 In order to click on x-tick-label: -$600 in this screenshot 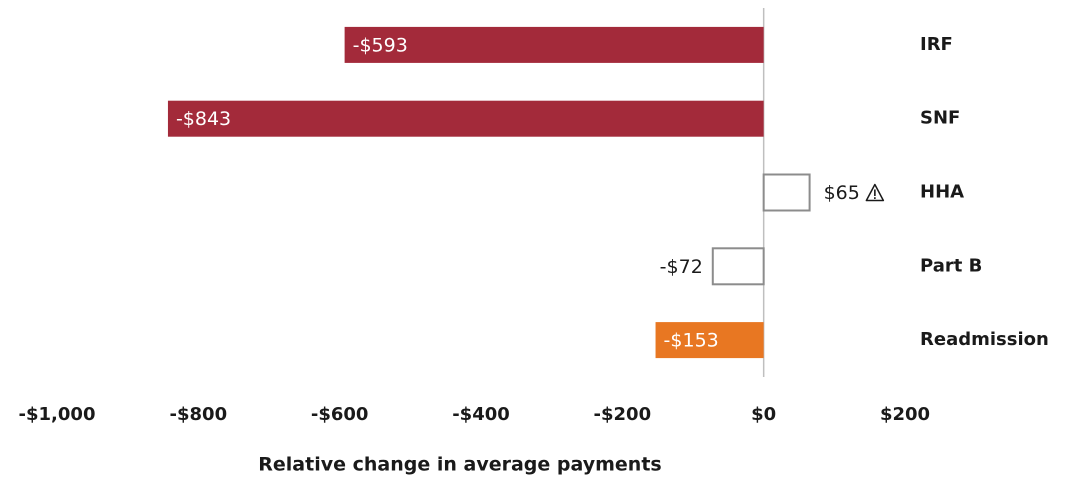, I will do `click(340, 414)`.